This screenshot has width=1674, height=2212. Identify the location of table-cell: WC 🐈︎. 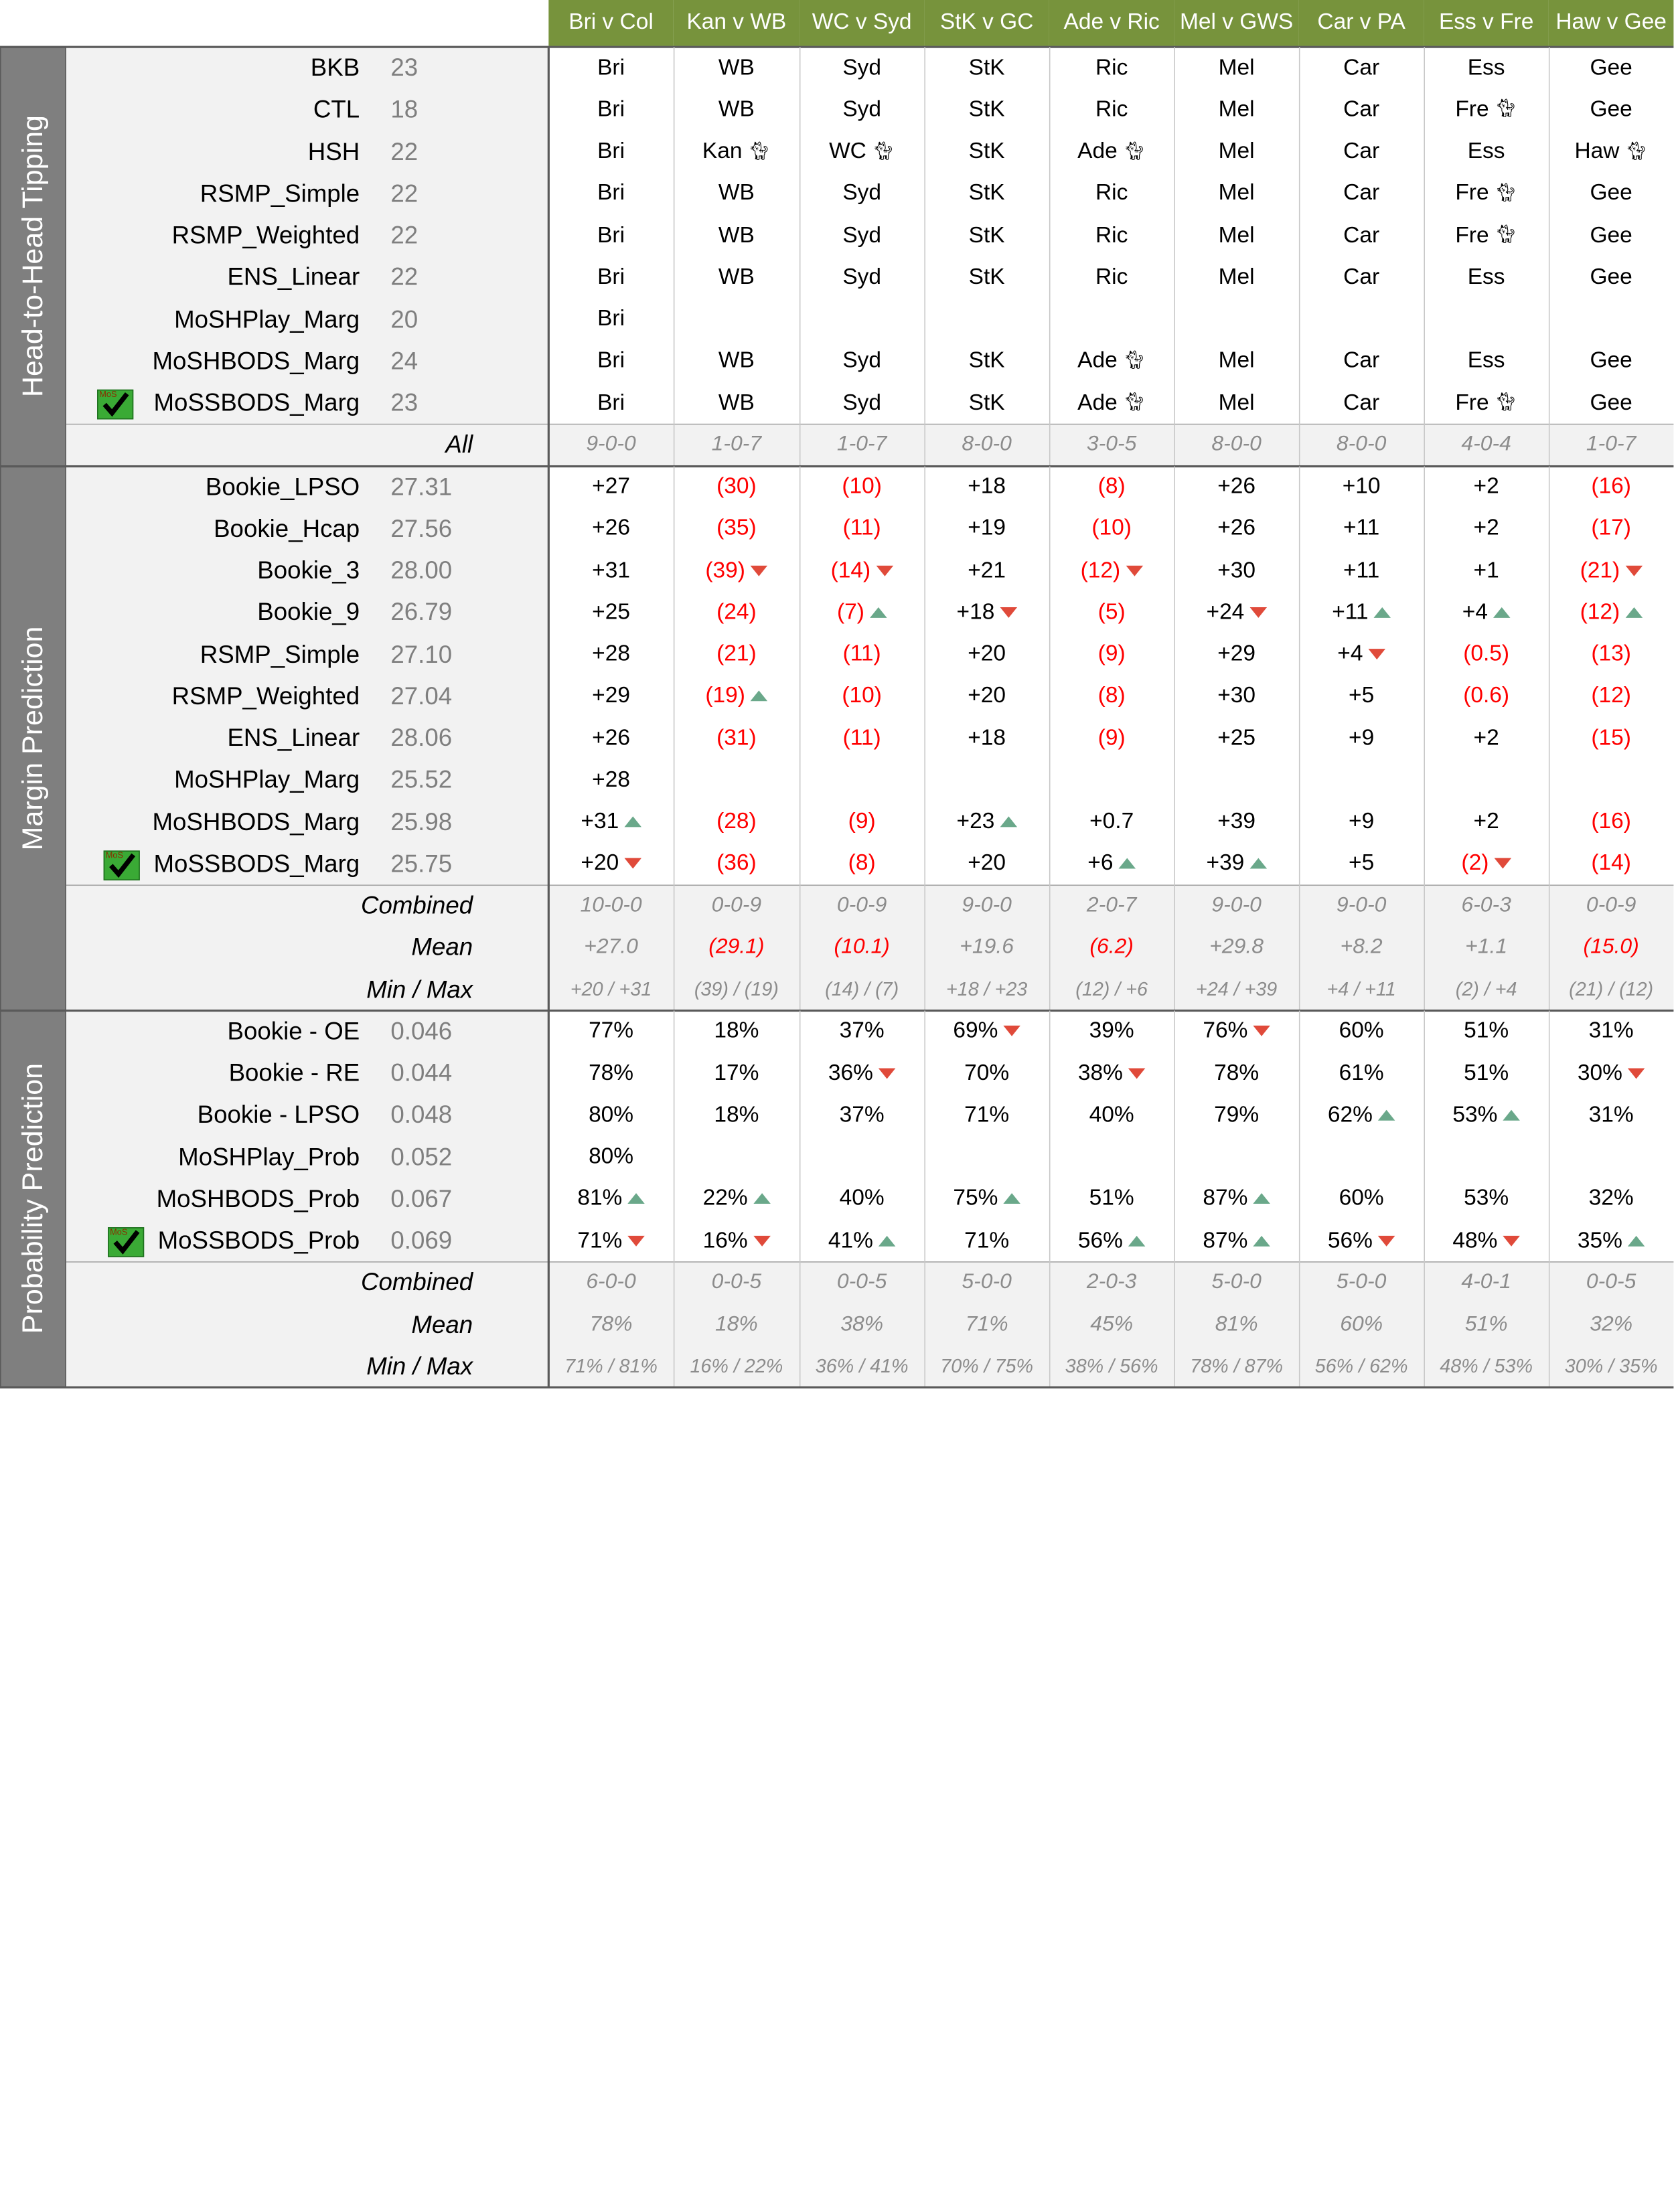
(862, 152).